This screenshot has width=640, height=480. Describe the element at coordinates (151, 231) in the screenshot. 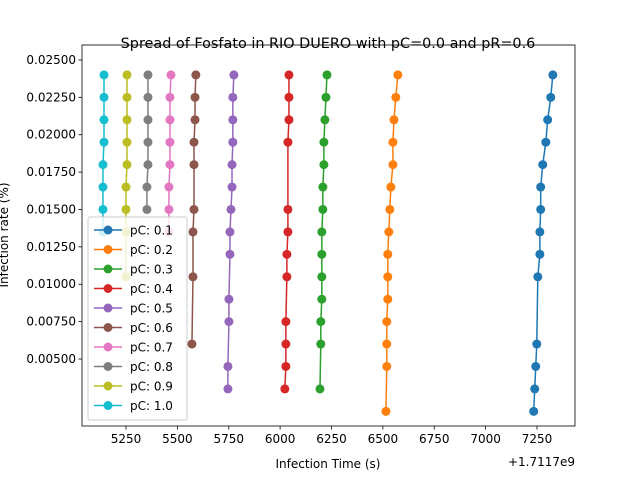

I see `legend-label: pC: 0.1` at that location.